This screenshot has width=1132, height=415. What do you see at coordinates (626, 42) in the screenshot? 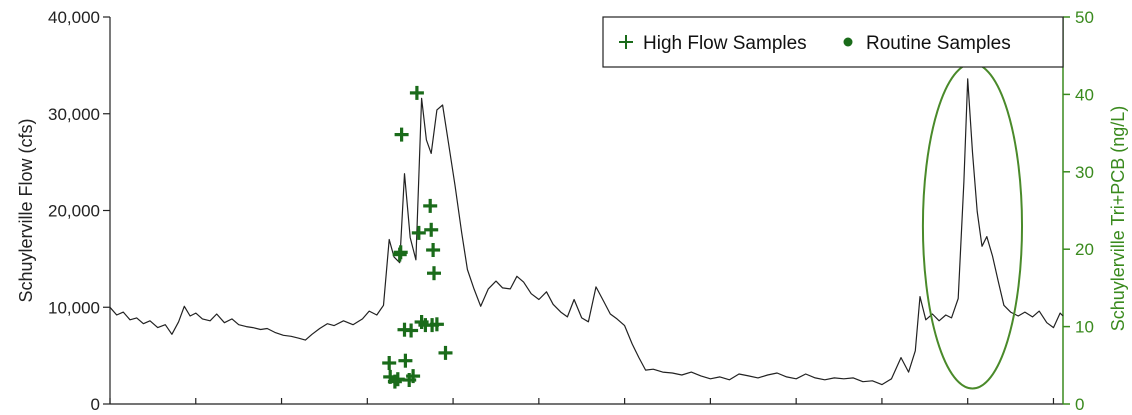
I see `legend-plus-marker` at bounding box center [626, 42].